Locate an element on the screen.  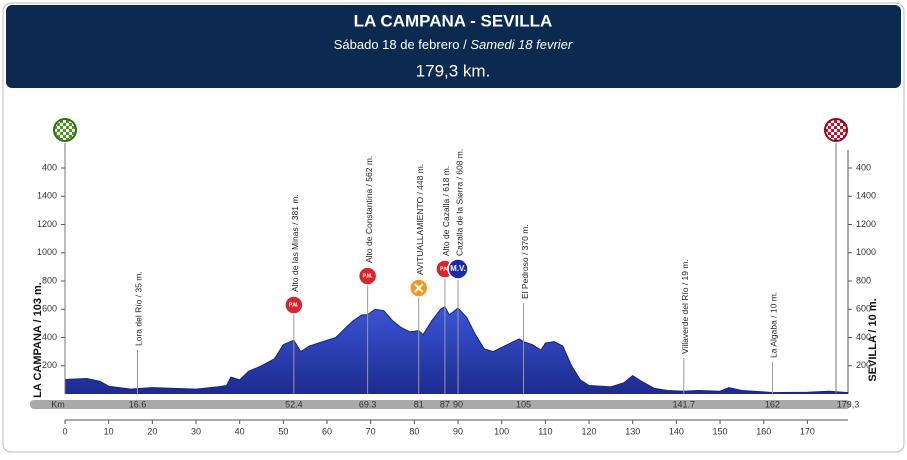
x-tick-label: 70 is located at coordinates (371, 431).